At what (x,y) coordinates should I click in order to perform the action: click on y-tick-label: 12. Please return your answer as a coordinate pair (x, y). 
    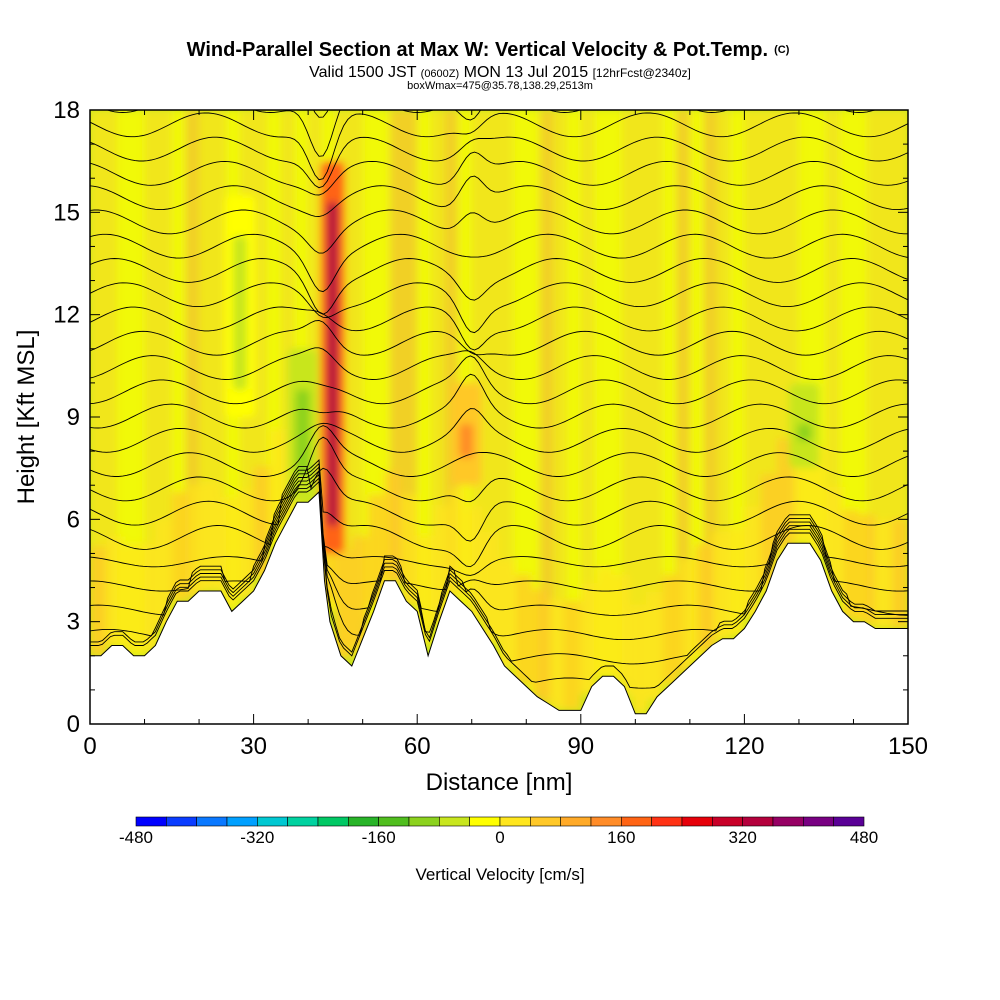
    Looking at the image, I should click on (66, 315).